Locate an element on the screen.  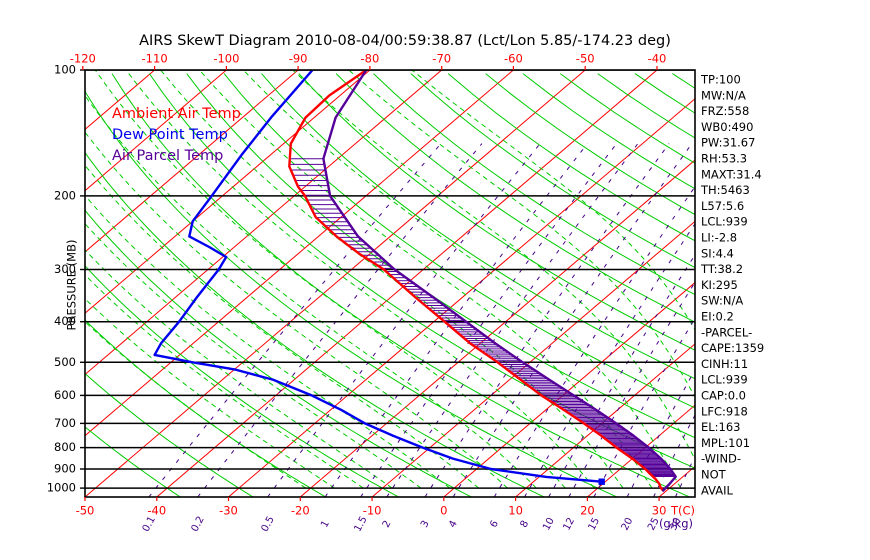
mixing-ratio-axis-title: (g/kg) is located at coordinates (676, 524).